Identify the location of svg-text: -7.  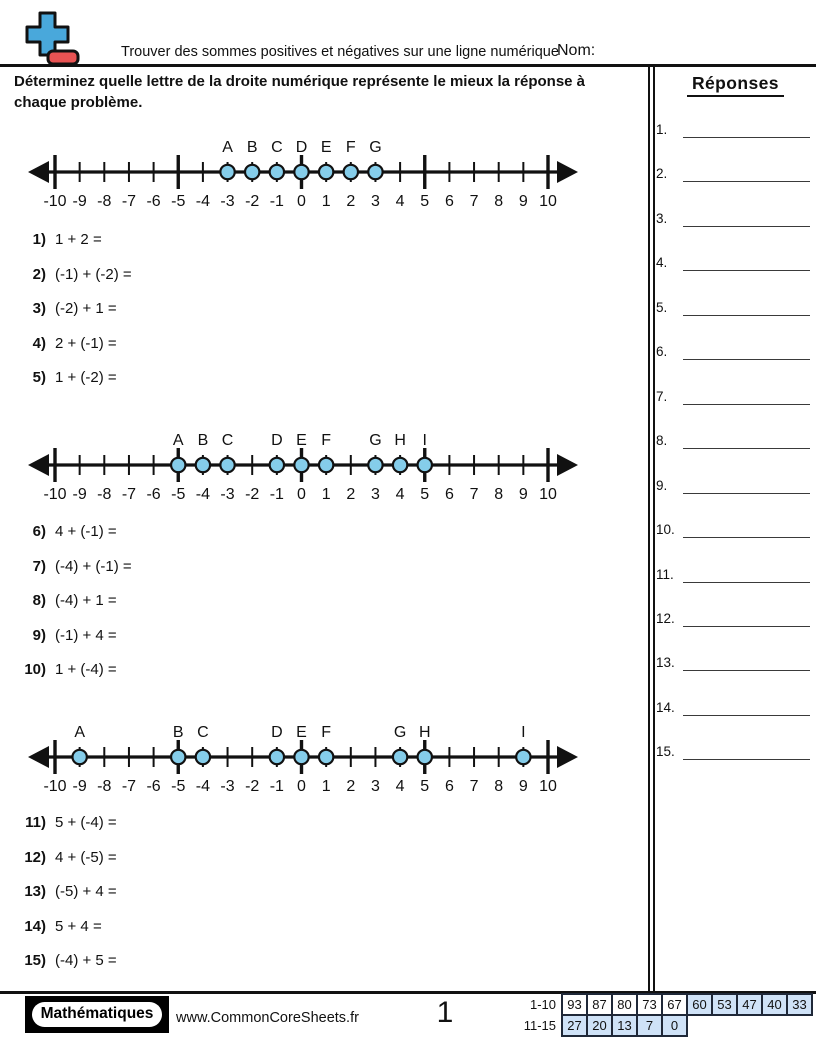
(129, 786).